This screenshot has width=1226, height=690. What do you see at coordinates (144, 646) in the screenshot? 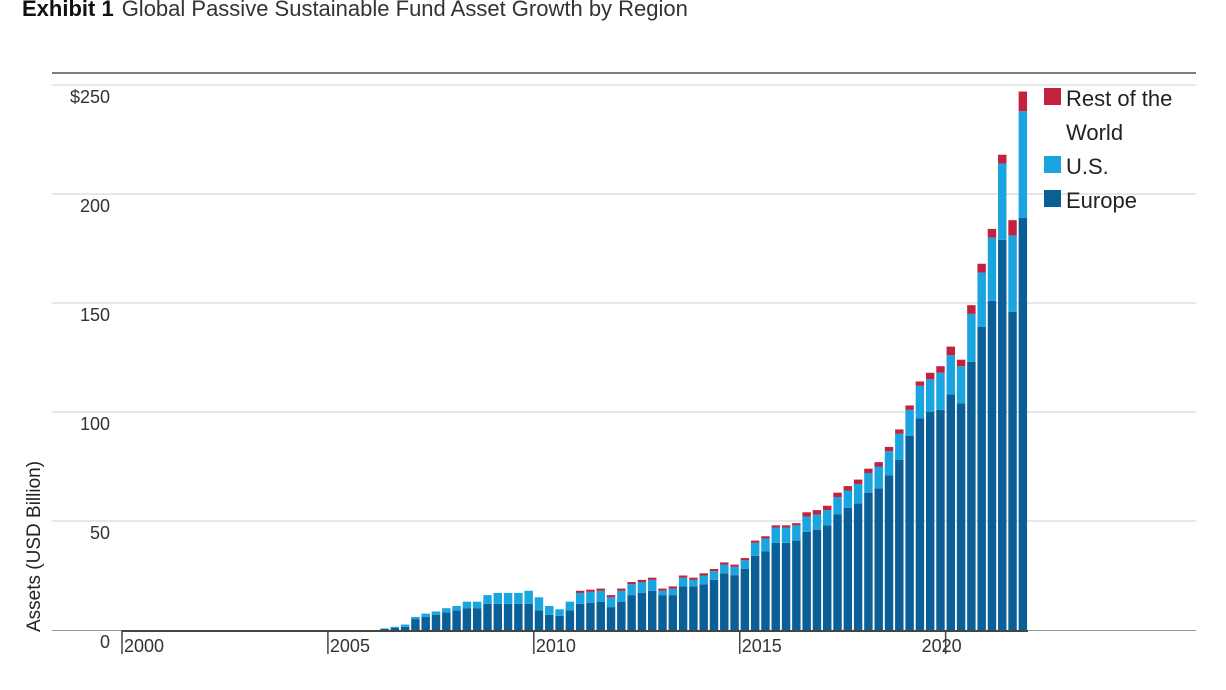
I see `x-tick-label: 2000` at bounding box center [144, 646].